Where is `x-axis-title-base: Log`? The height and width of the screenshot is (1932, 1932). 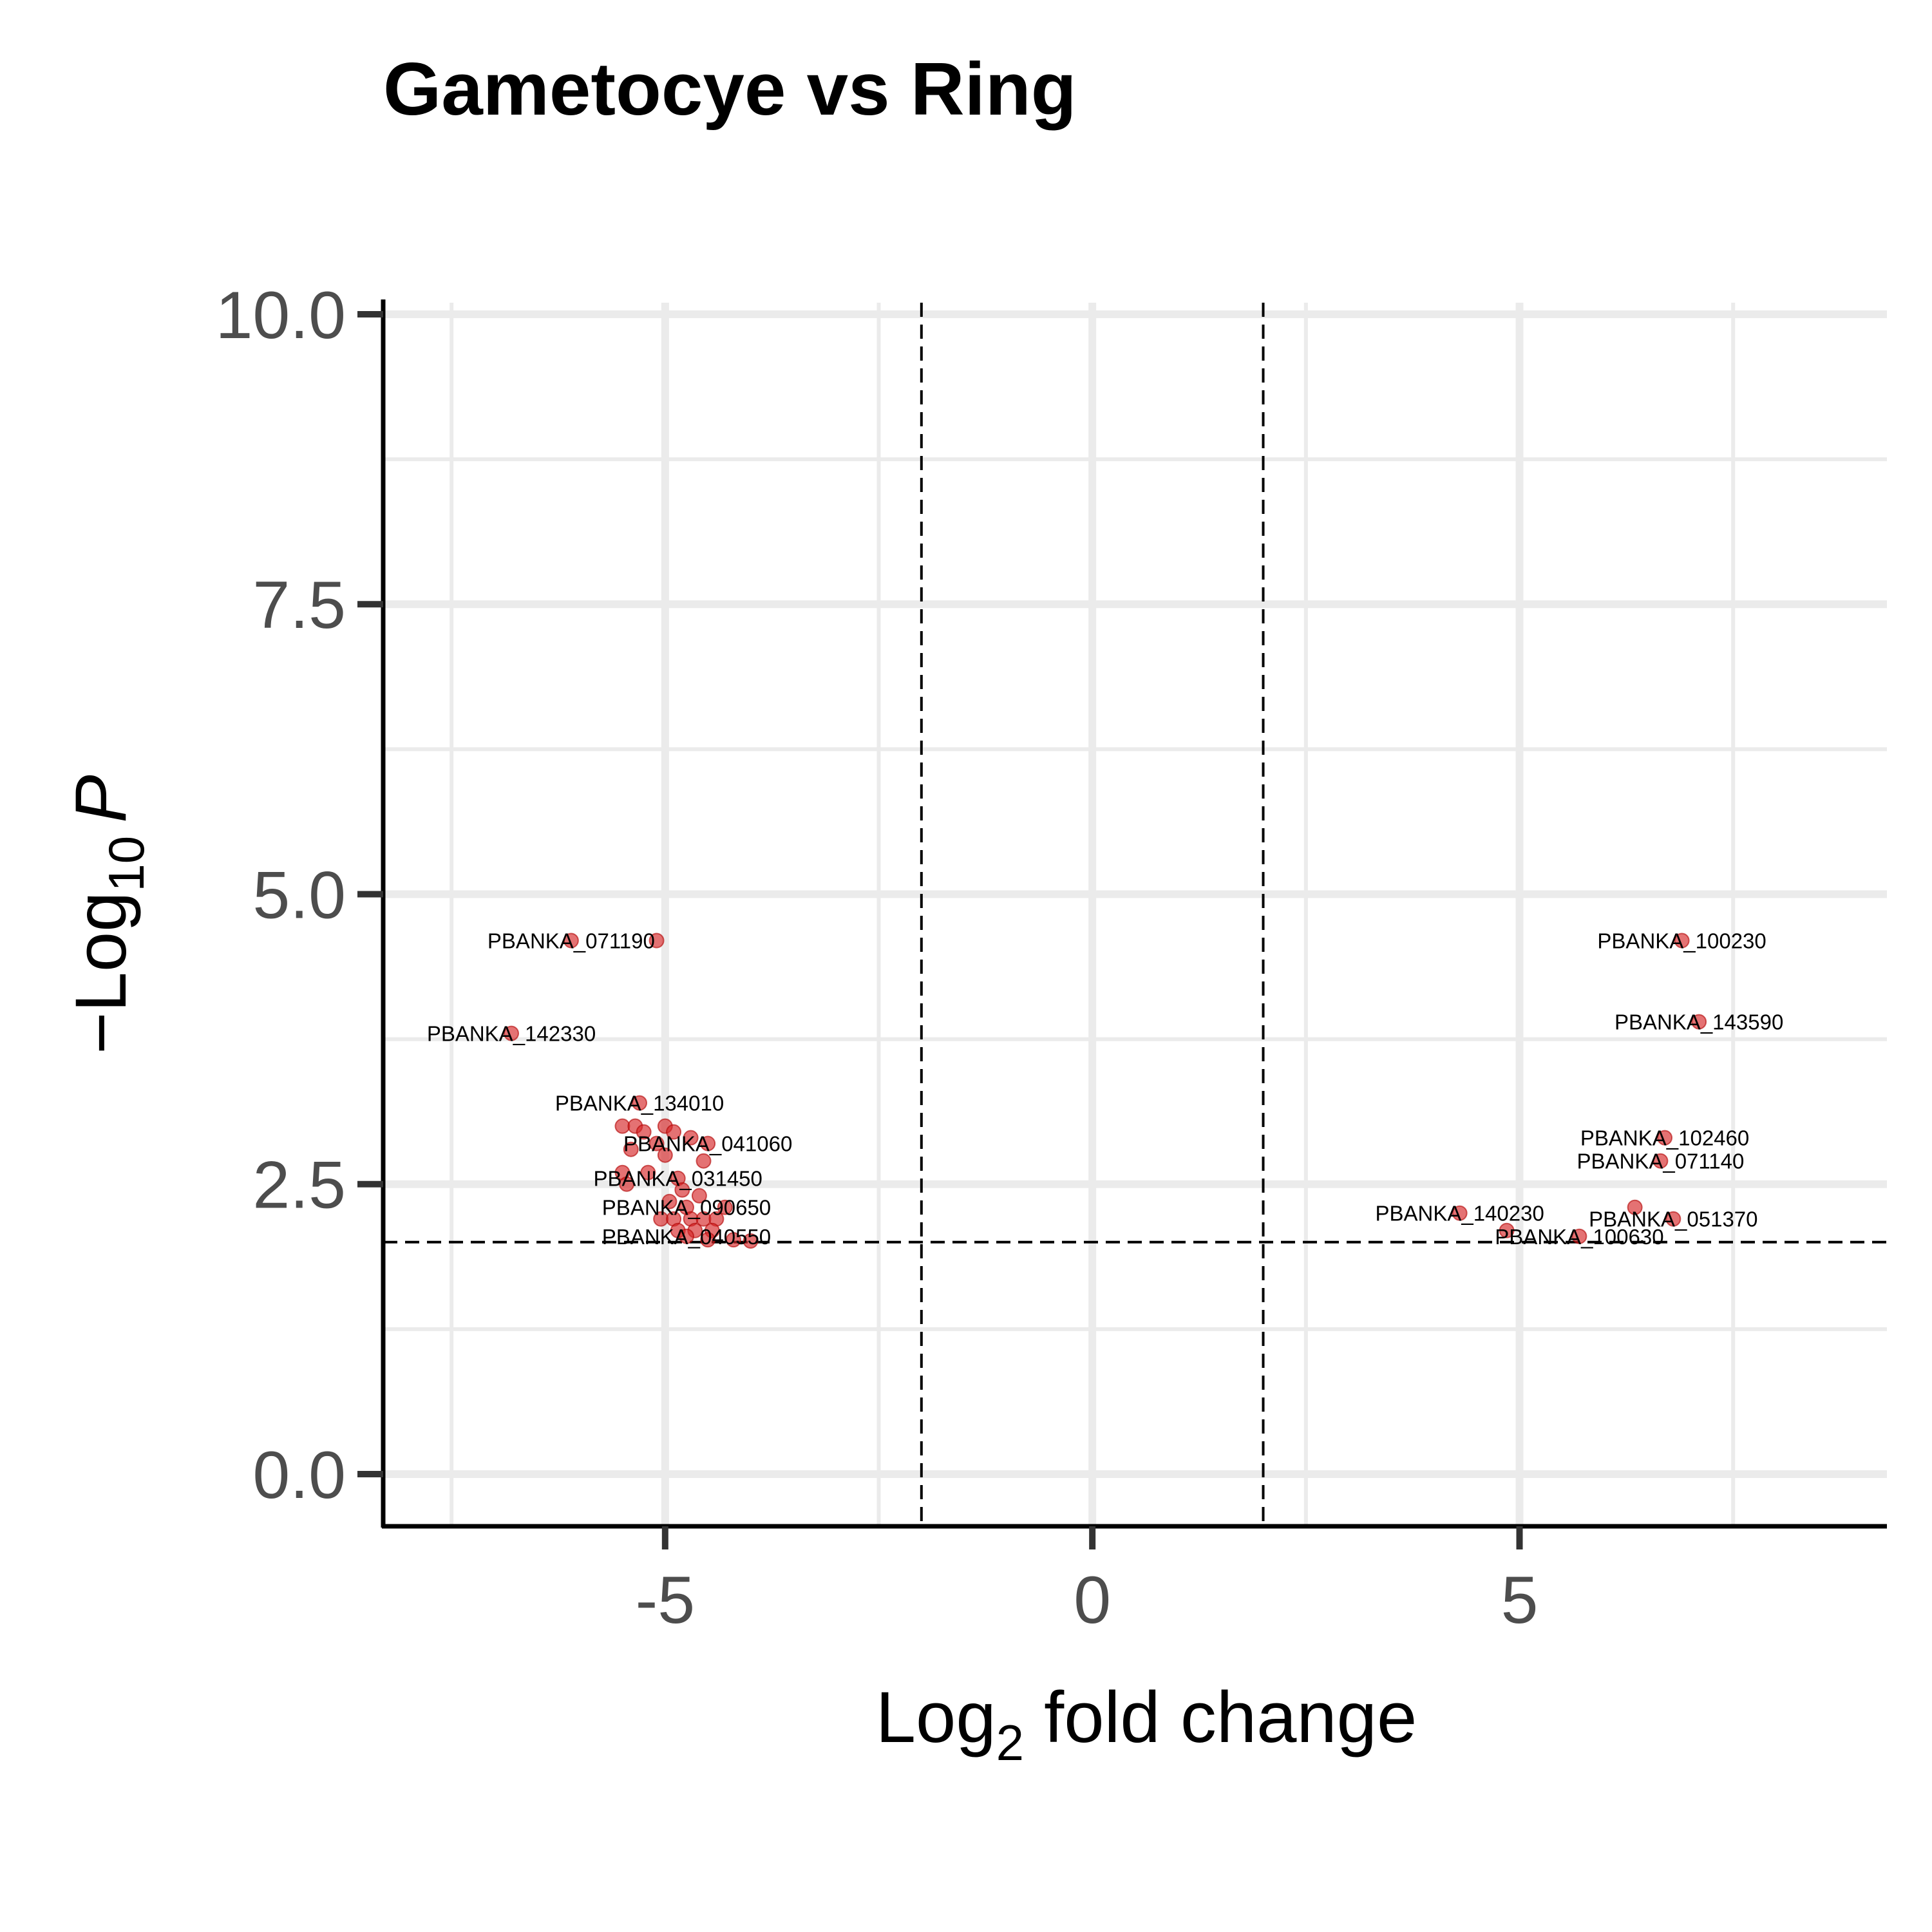 x-axis-title-base: Log is located at coordinates (936, 1717).